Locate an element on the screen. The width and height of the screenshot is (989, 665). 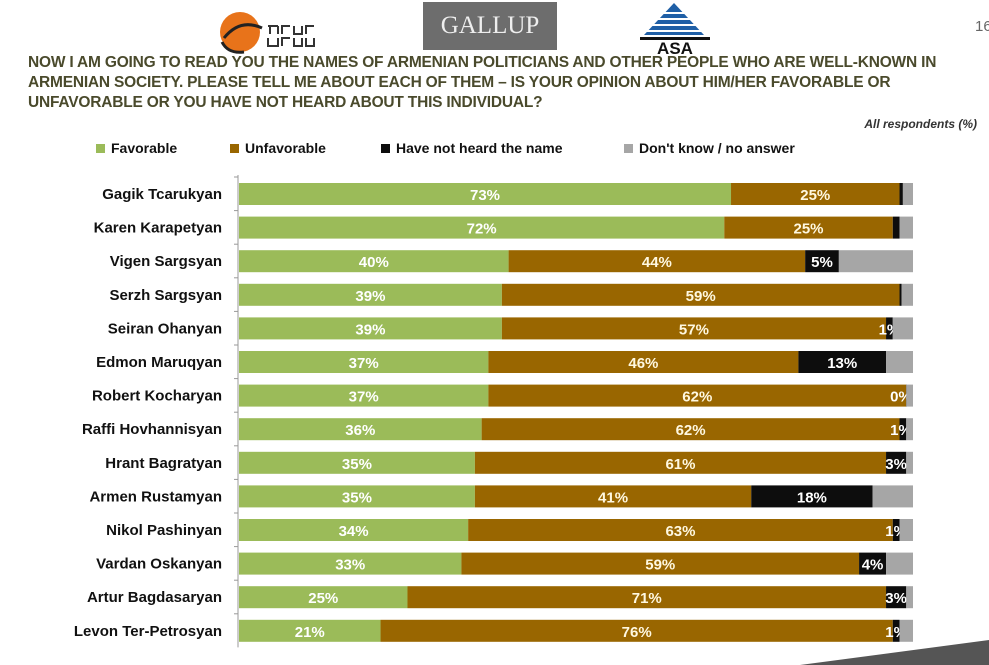
legend-item-dont-know: Don't know / no answer is located at coordinates (709, 148).